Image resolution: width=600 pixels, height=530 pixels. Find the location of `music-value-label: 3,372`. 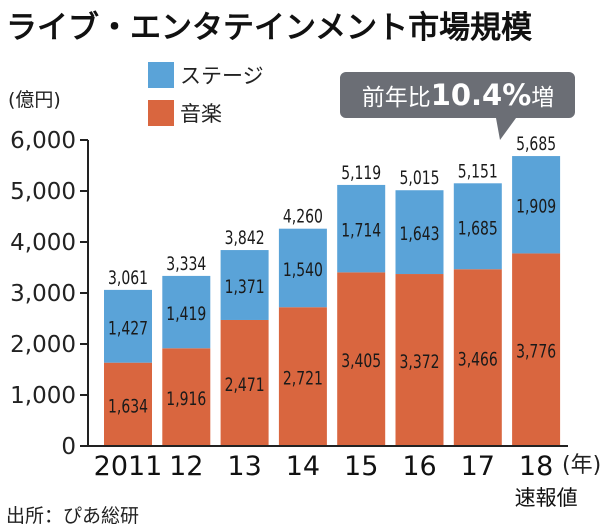

music-value-label: 3,372 is located at coordinates (420, 362).